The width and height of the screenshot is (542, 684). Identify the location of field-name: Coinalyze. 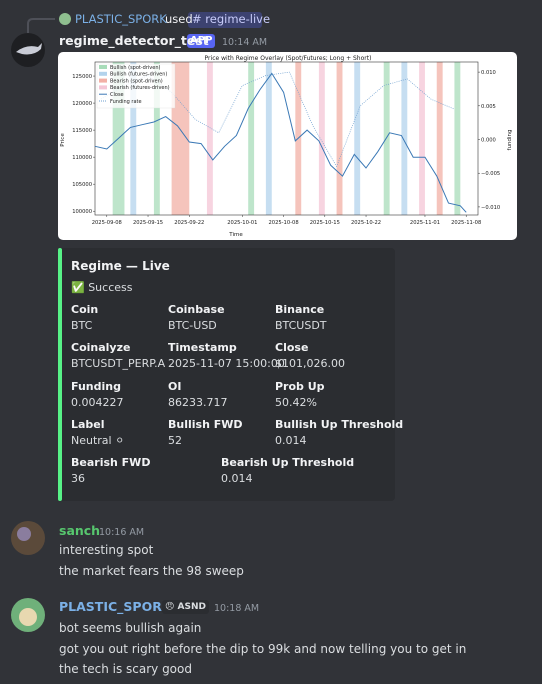
(101, 348).